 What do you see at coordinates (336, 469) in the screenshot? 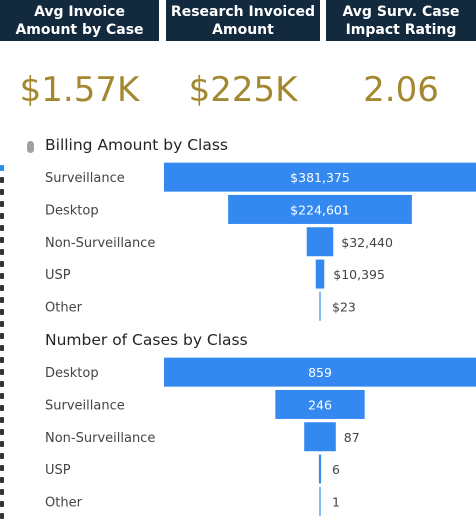
I see `data-label: 6` at bounding box center [336, 469].